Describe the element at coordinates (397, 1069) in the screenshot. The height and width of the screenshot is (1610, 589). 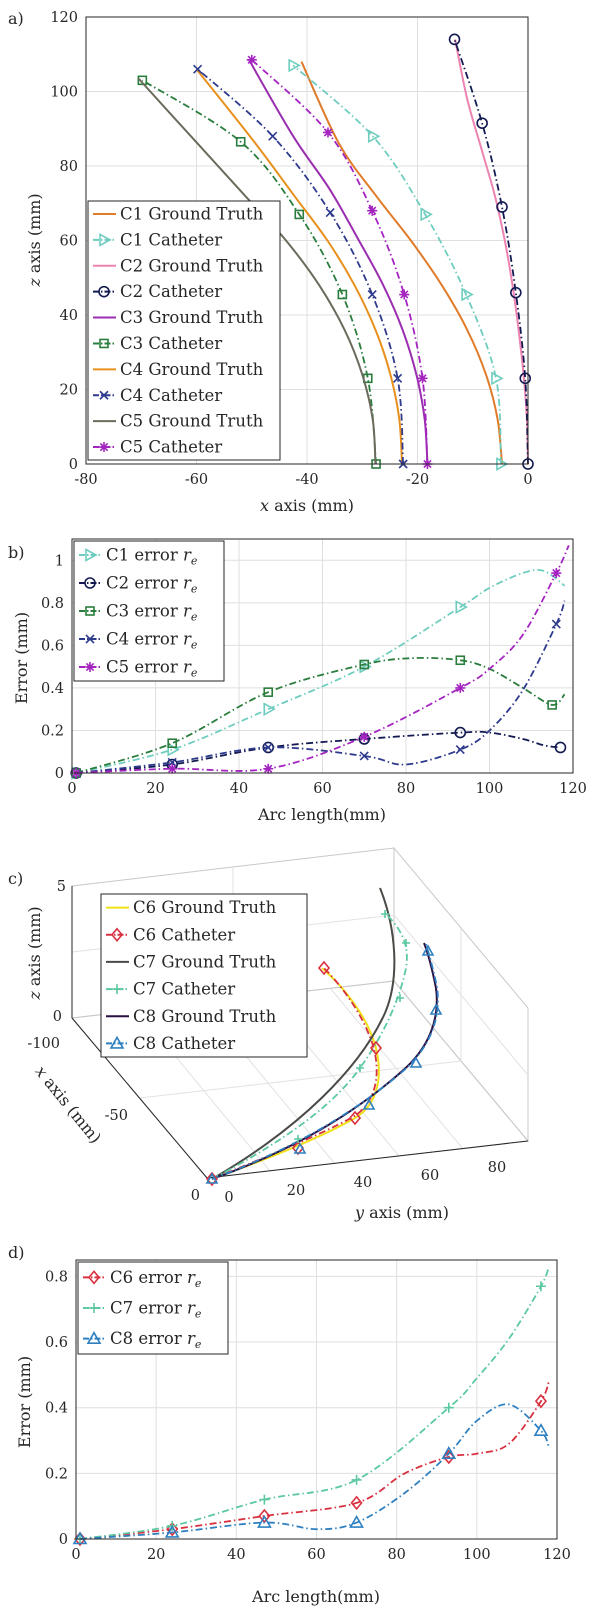
I see `gridline` at that location.